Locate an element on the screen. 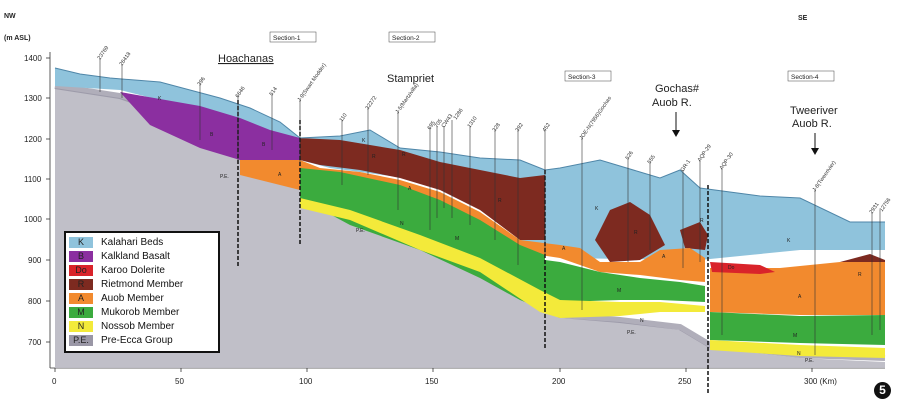 The height and width of the screenshot is (403, 899). x-tick: 250 is located at coordinates (685, 381).